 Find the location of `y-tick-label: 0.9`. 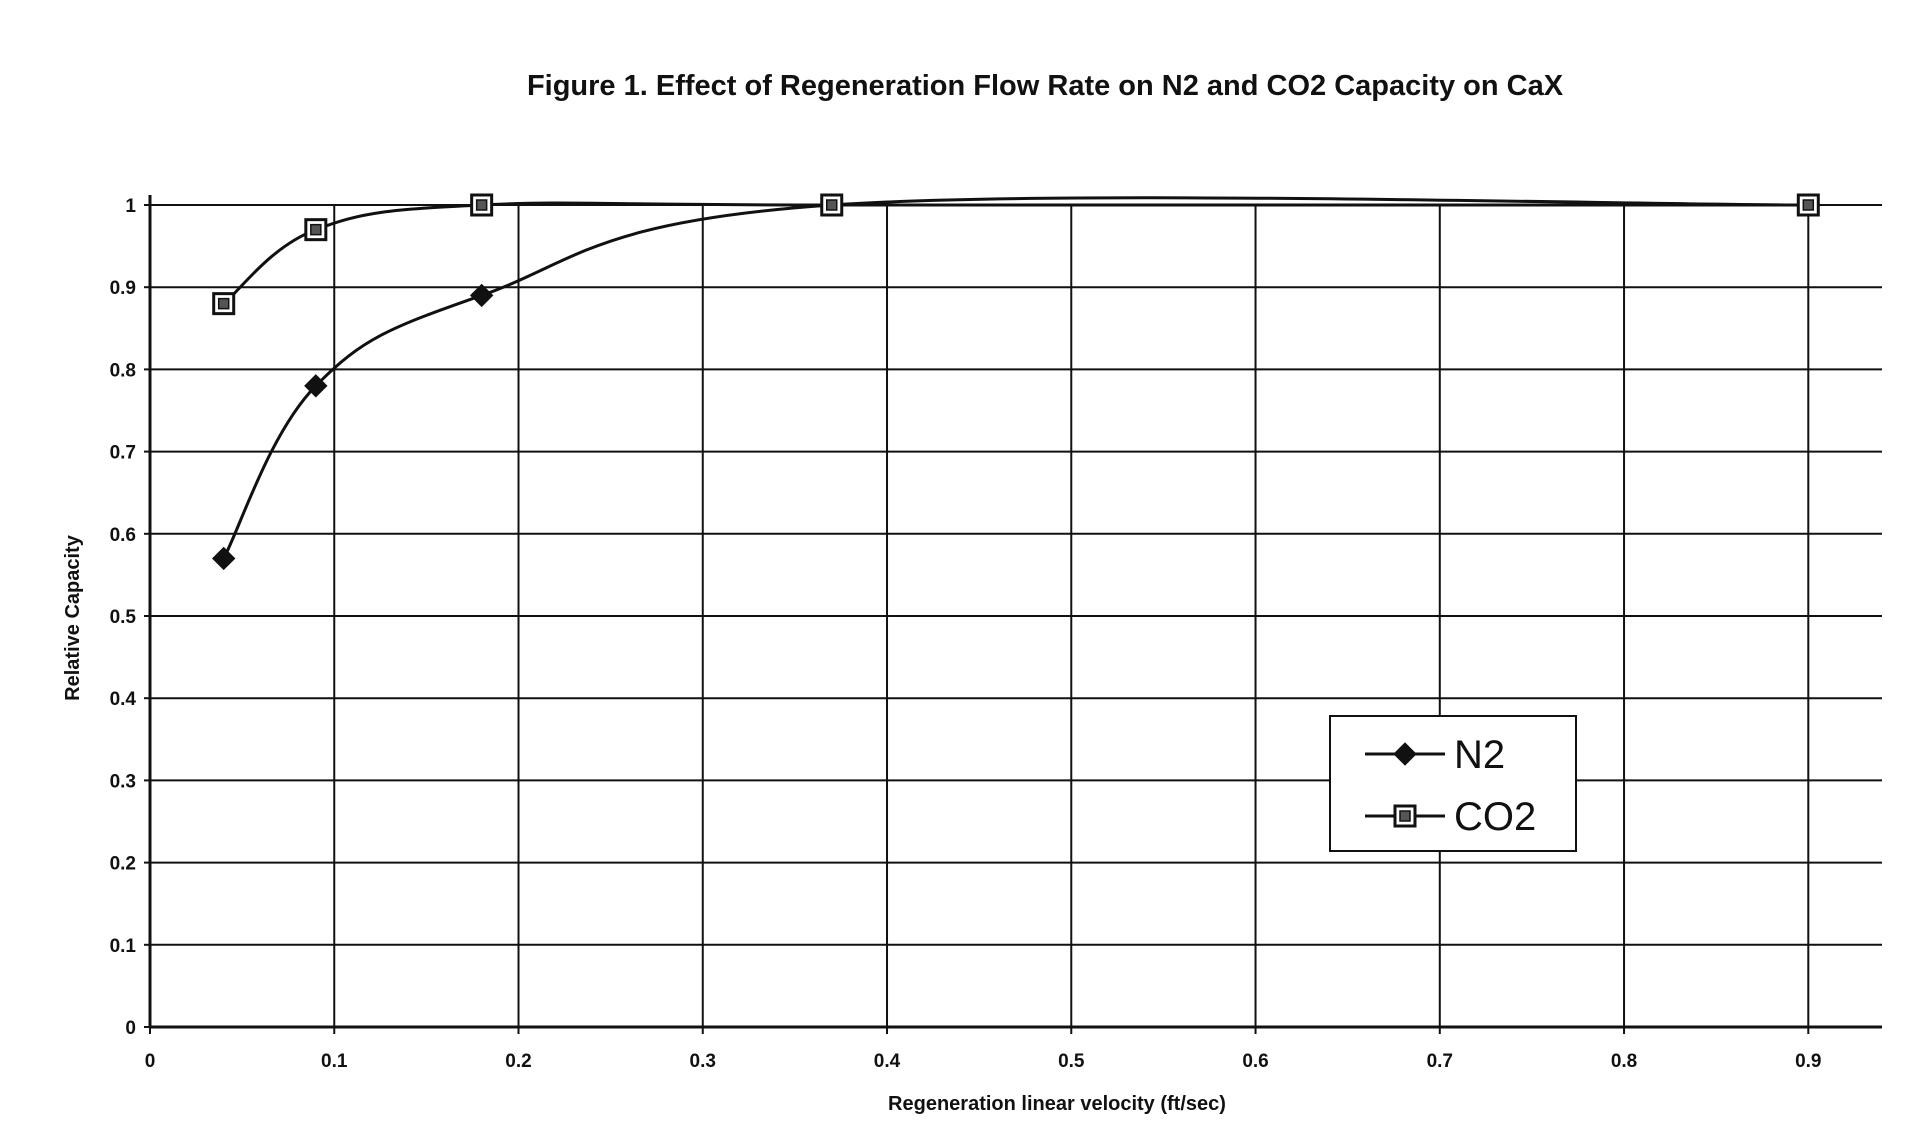

y-tick-label: 0.9 is located at coordinates (123, 288).